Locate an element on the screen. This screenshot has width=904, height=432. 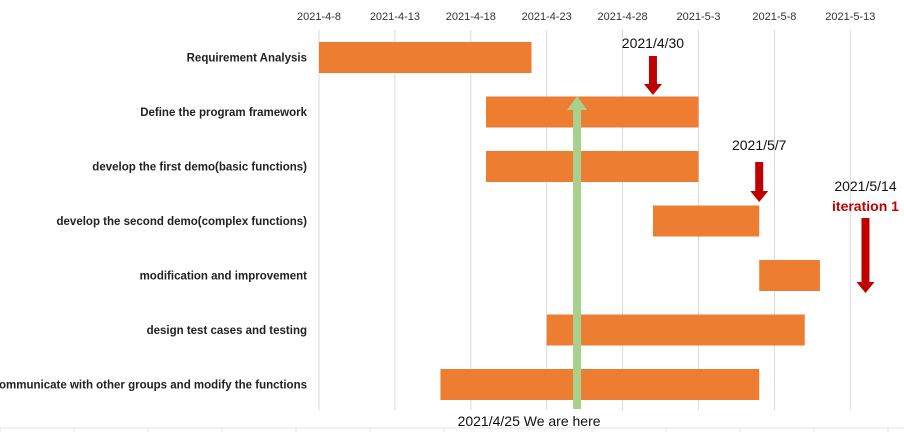
milestone-label: 2021/5/7 is located at coordinates (759, 145).